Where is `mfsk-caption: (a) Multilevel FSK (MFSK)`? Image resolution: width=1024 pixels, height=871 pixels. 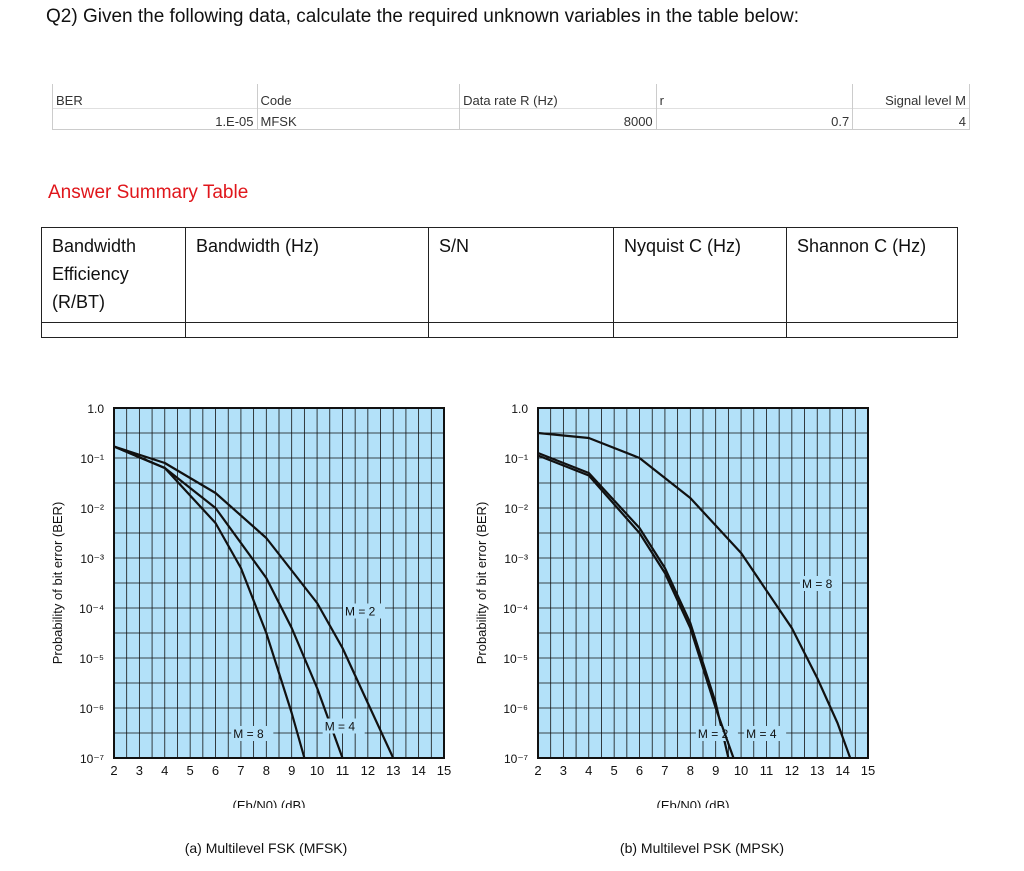
mfsk-caption: (a) Multilevel FSK (MFSK) is located at coordinates (266, 848).